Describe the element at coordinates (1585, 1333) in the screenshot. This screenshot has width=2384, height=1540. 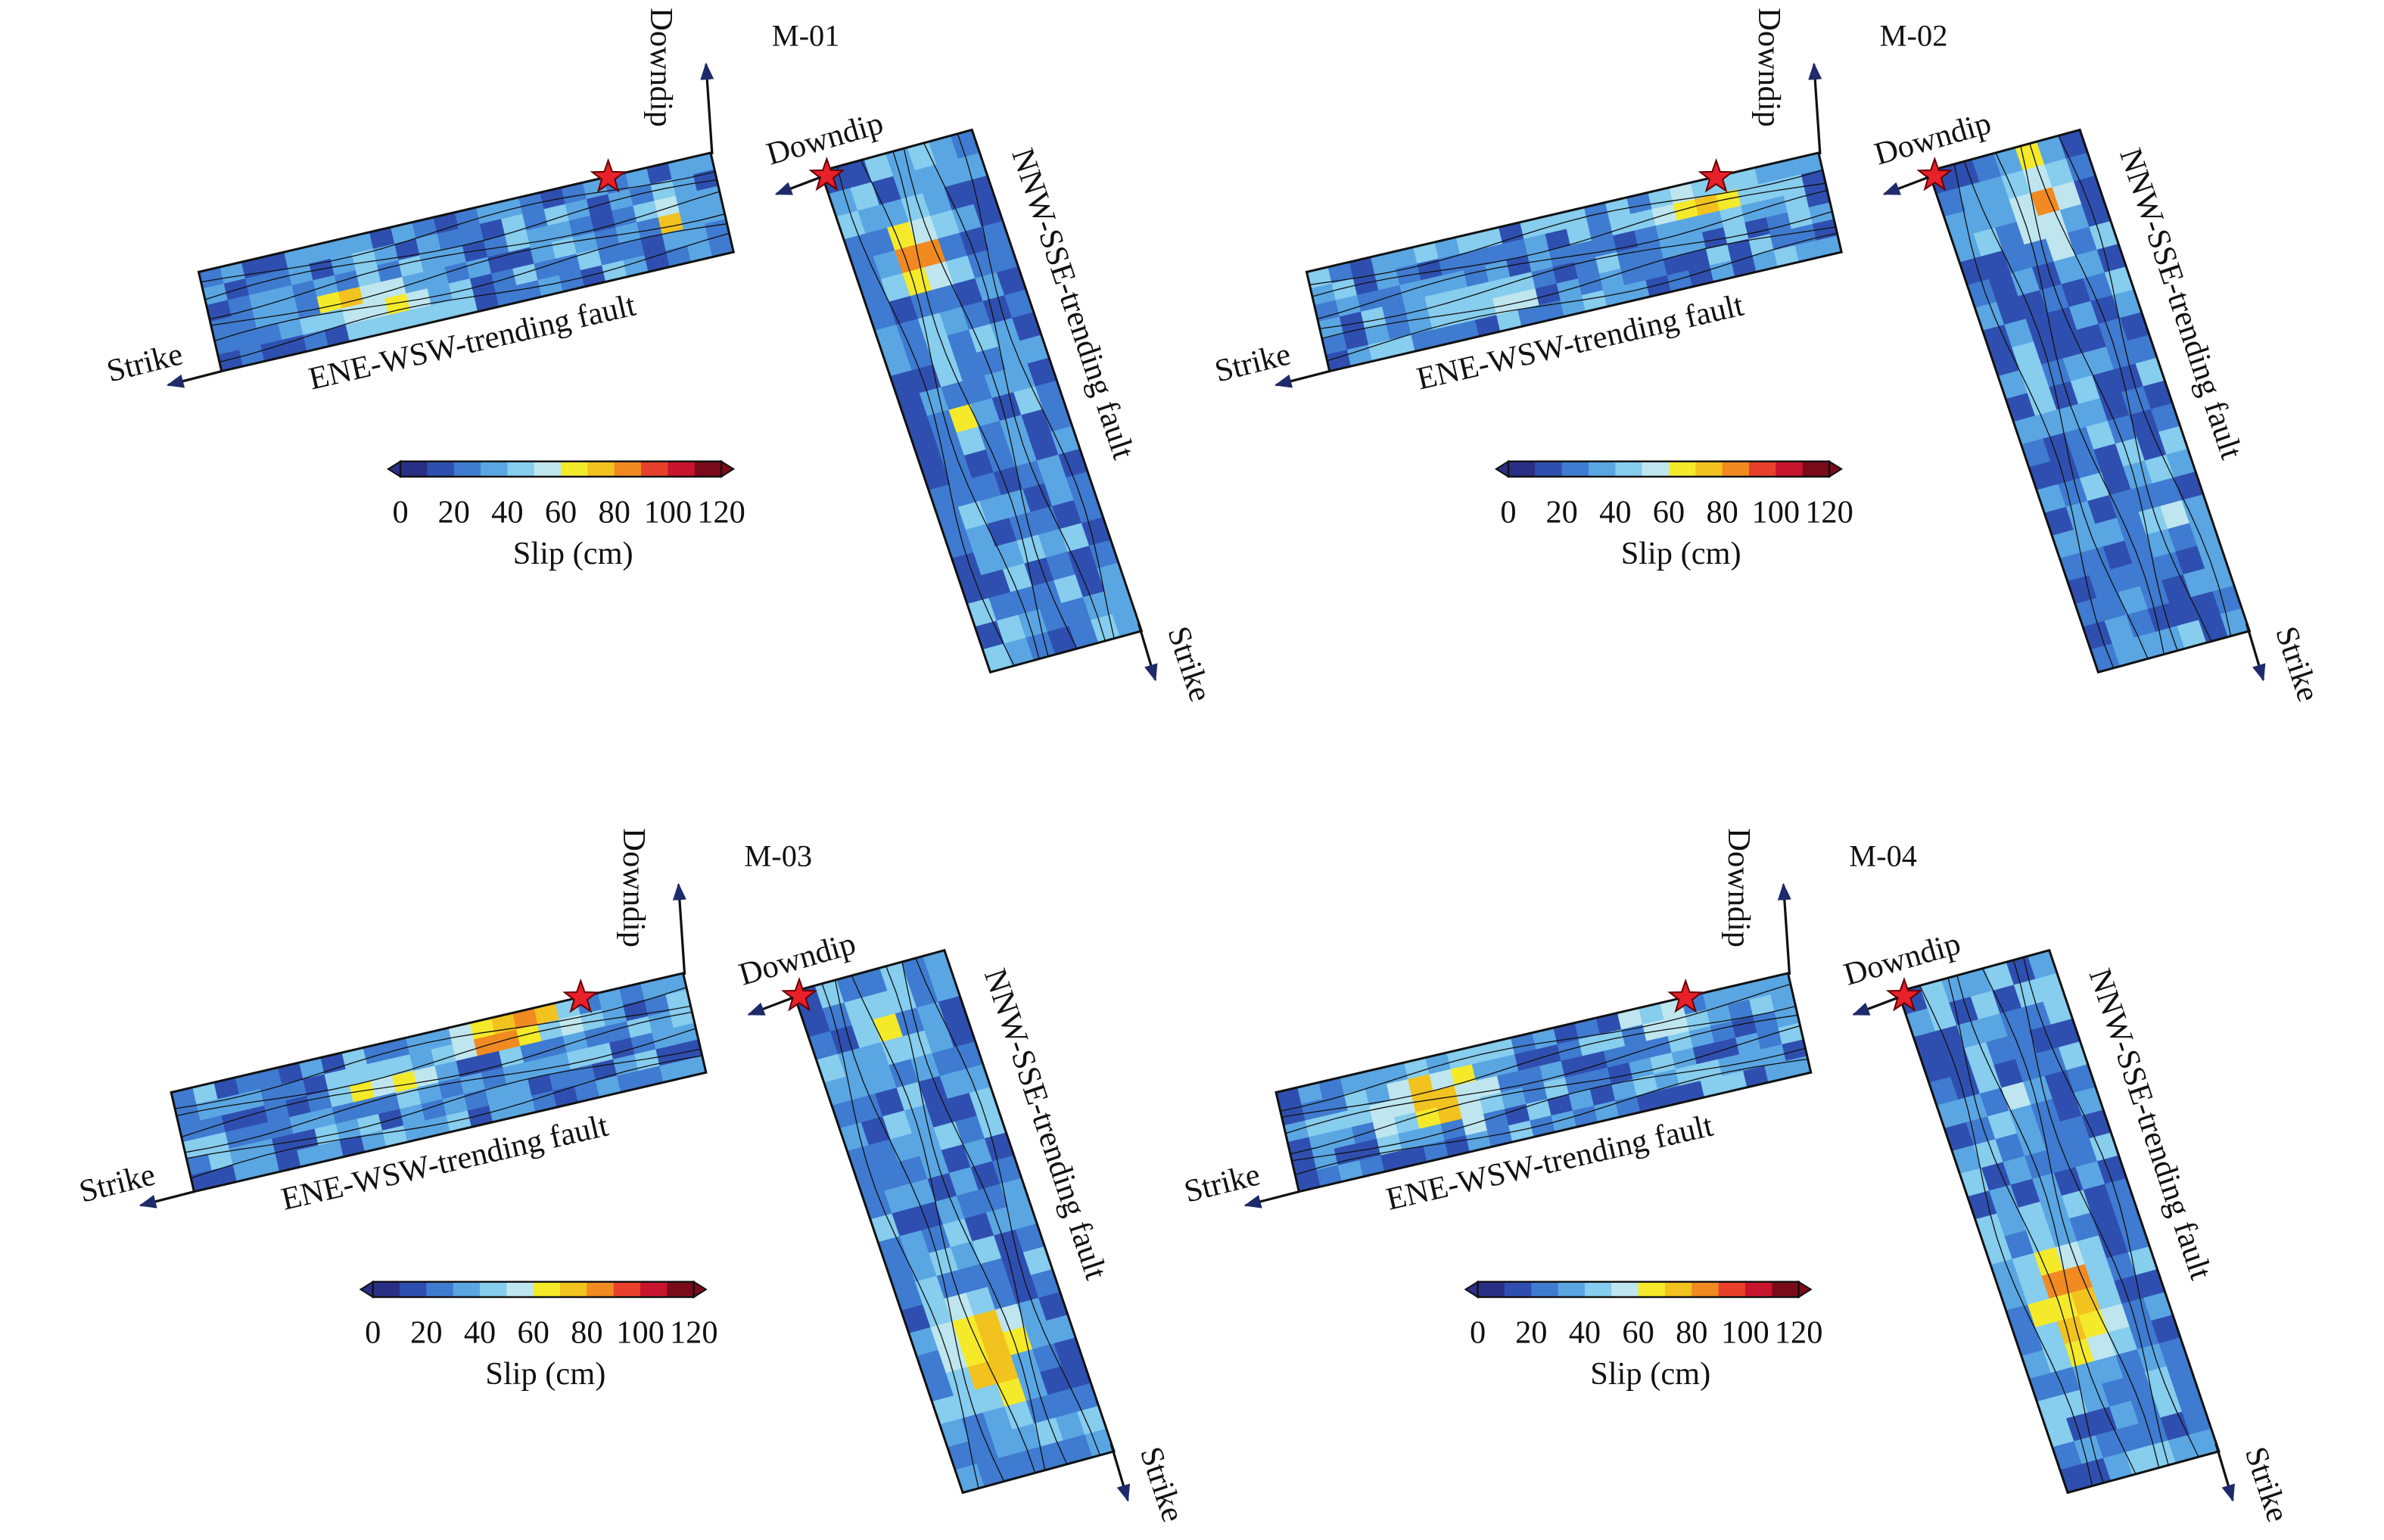
I see `colorbar-tick-label: 40` at that location.